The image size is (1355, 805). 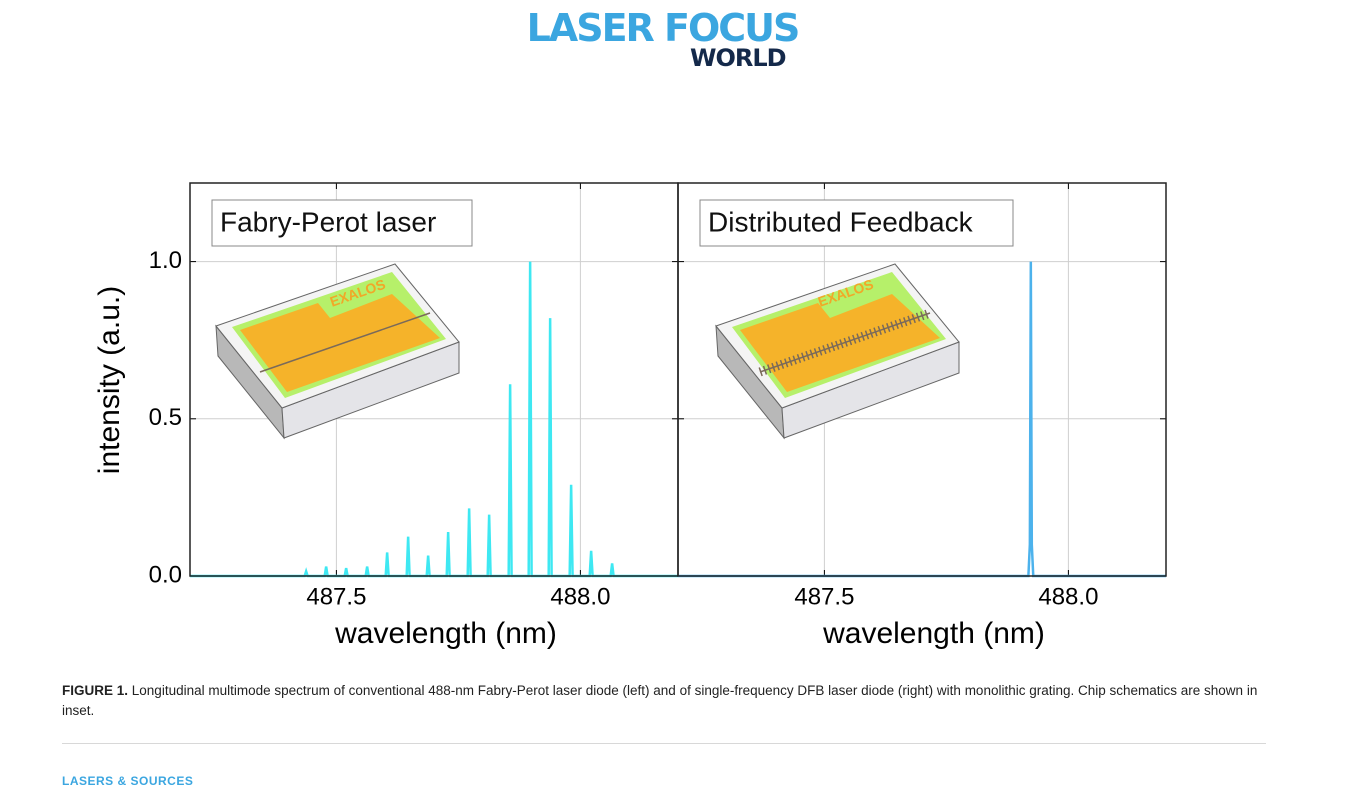 What do you see at coordinates (95, 690) in the screenshot?
I see `caption-label: FIGURE 1.` at bounding box center [95, 690].